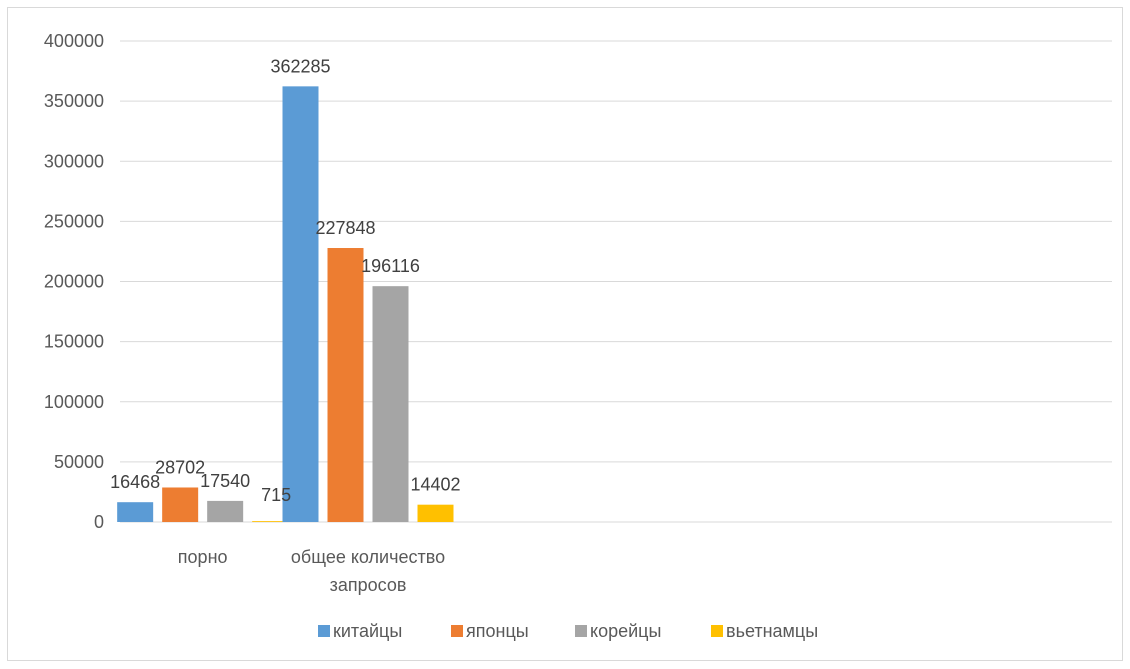  Describe the element at coordinates (74, 221) in the screenshot. I see `y-tick-label: 250000` at that location.